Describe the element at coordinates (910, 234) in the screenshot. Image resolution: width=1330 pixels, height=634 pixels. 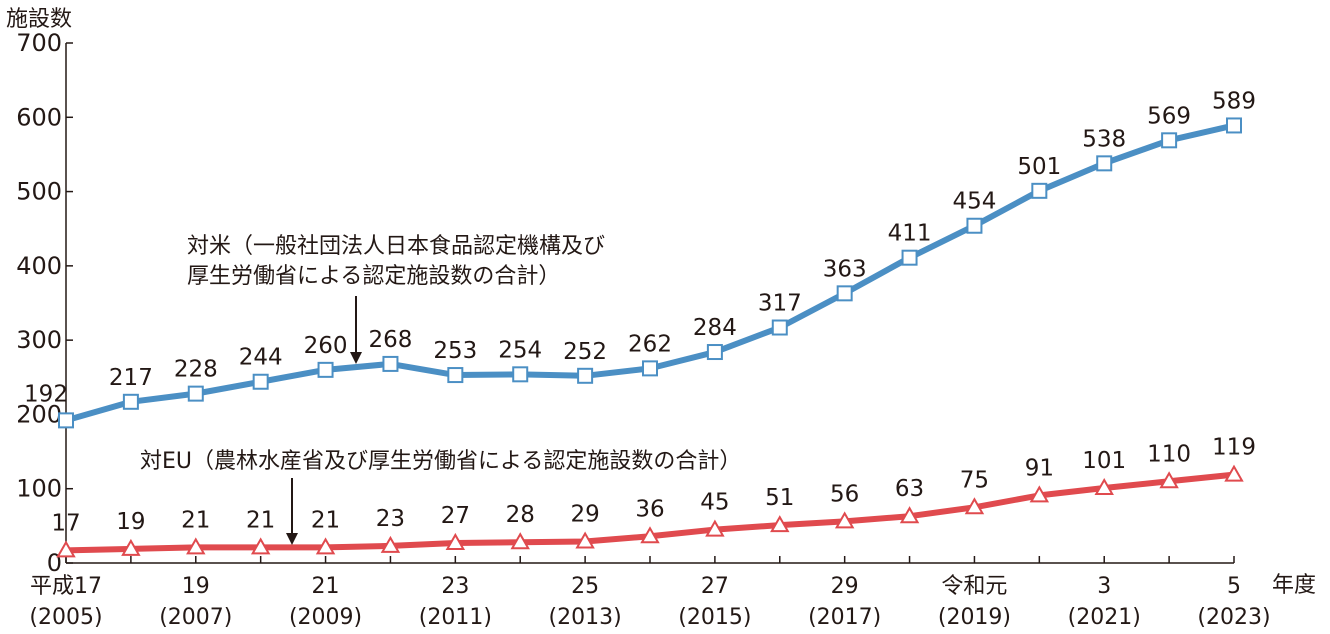
I see `data-label-us: 411` at that location.